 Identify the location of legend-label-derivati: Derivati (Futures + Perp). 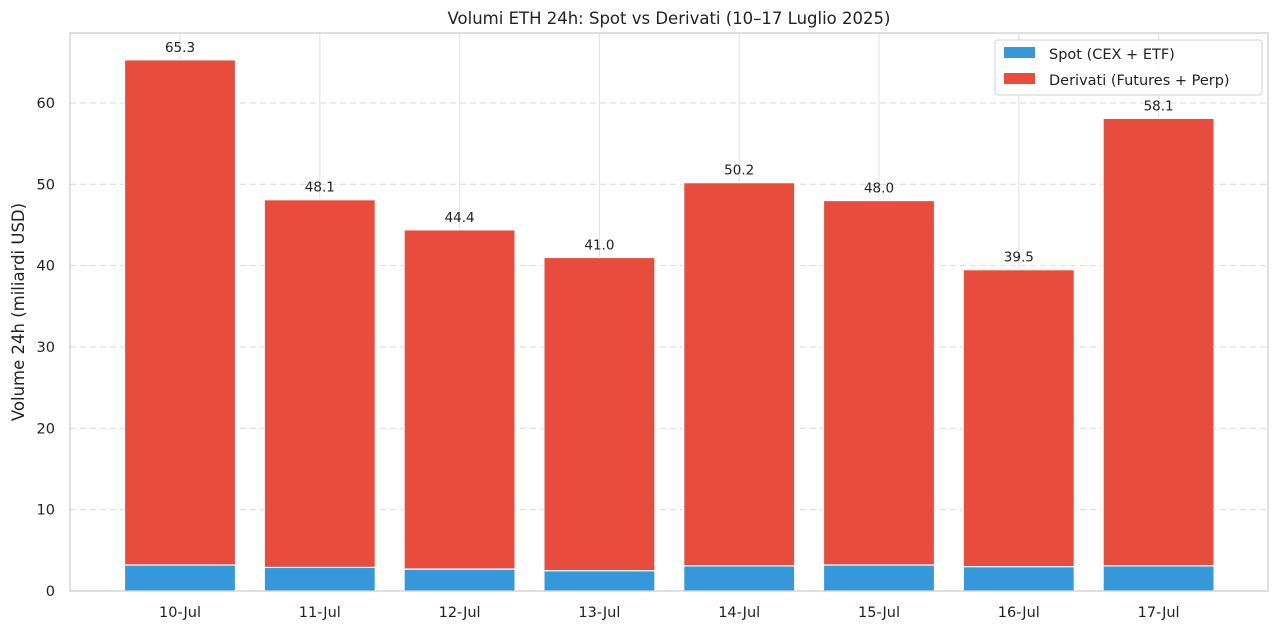
(1139, 81).